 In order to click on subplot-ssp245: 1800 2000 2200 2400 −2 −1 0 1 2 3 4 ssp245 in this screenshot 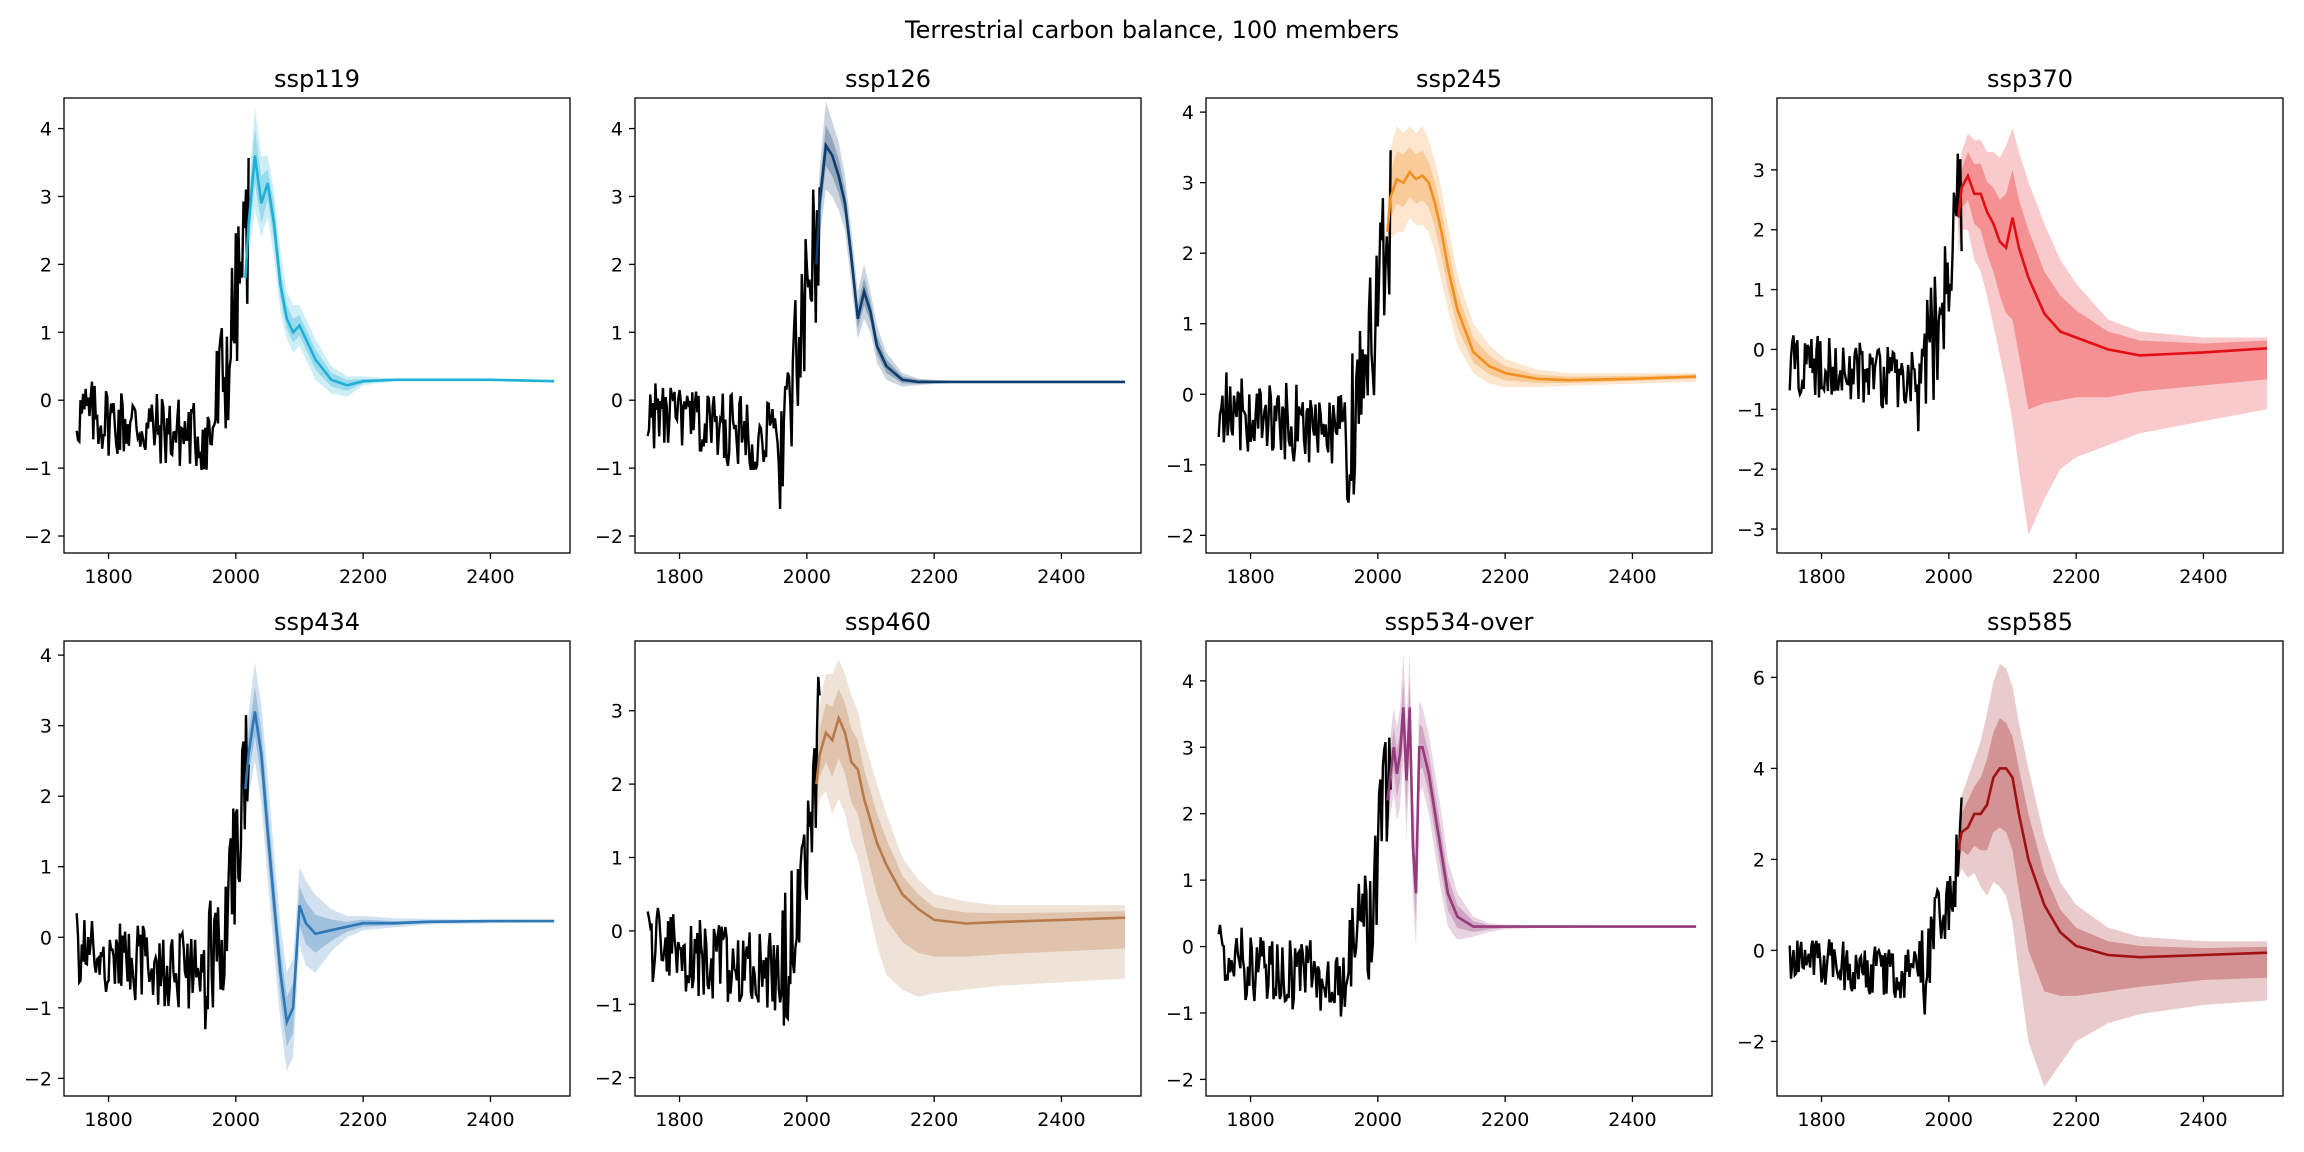, I will do `click(1439, 326)`.